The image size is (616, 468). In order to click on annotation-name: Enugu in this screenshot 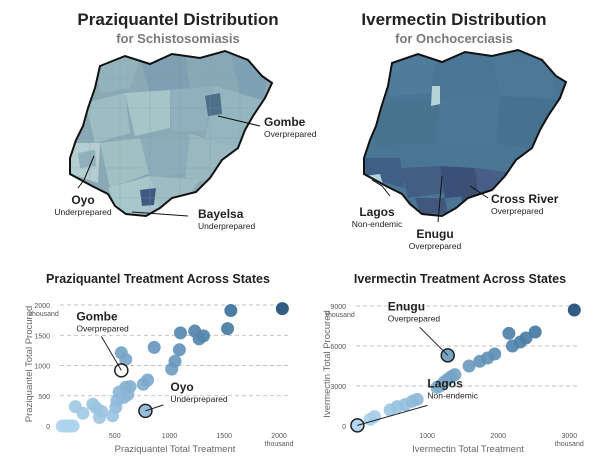, I will do `click(406, 306)`.